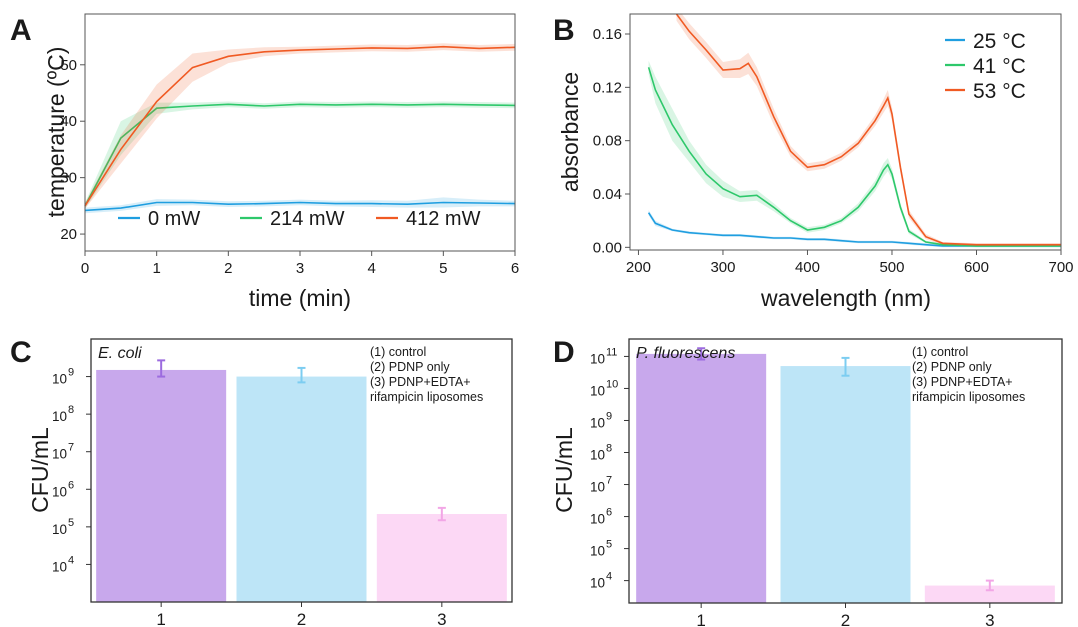 Image resolution: width=1078 pixels, height=627 pixels. I want to click on panel-letter-d: D, so click(564, 352).